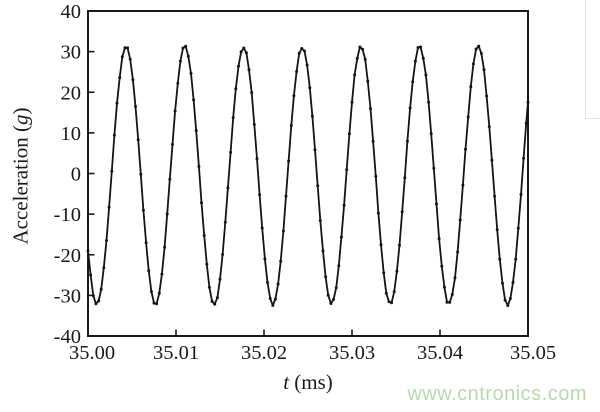 The height and width of the screenshot is (412, 600). I want to click on y-tick-label: 10, so click(71, 134).